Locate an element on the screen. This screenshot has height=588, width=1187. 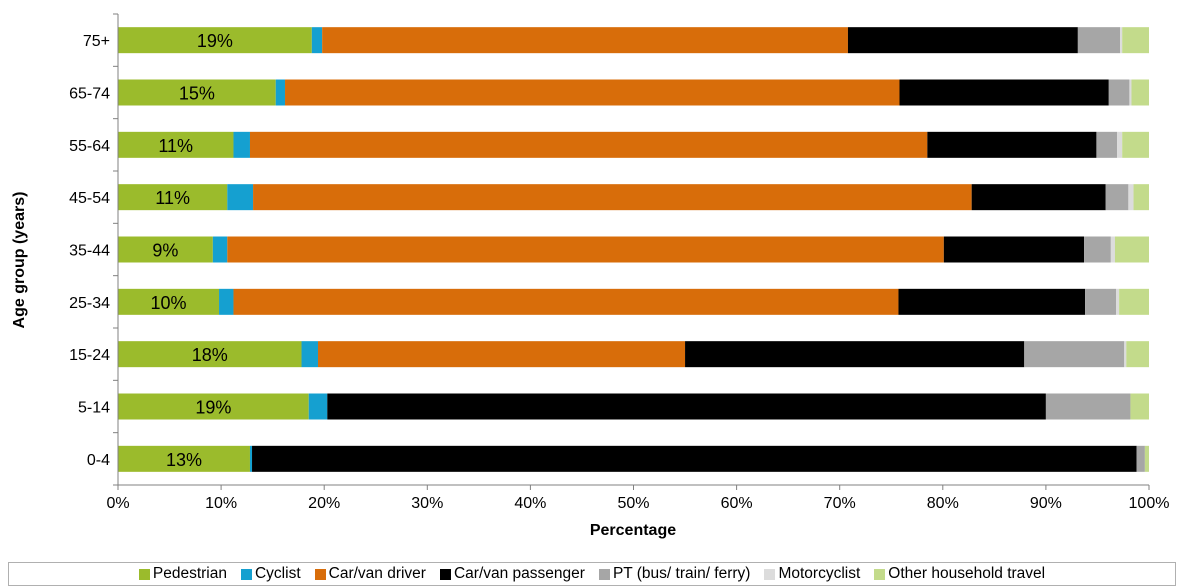
y-tick-label: 65-74 is located at coordinates (89, 94).